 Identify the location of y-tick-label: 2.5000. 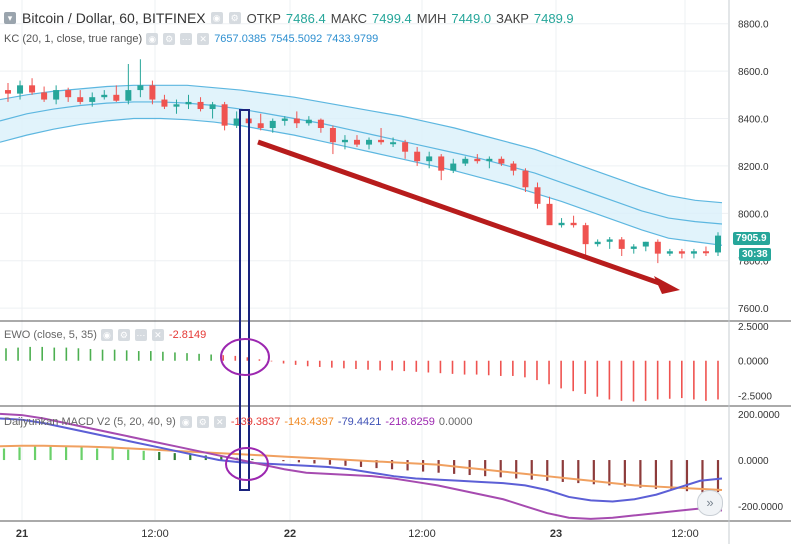
(753, 327).